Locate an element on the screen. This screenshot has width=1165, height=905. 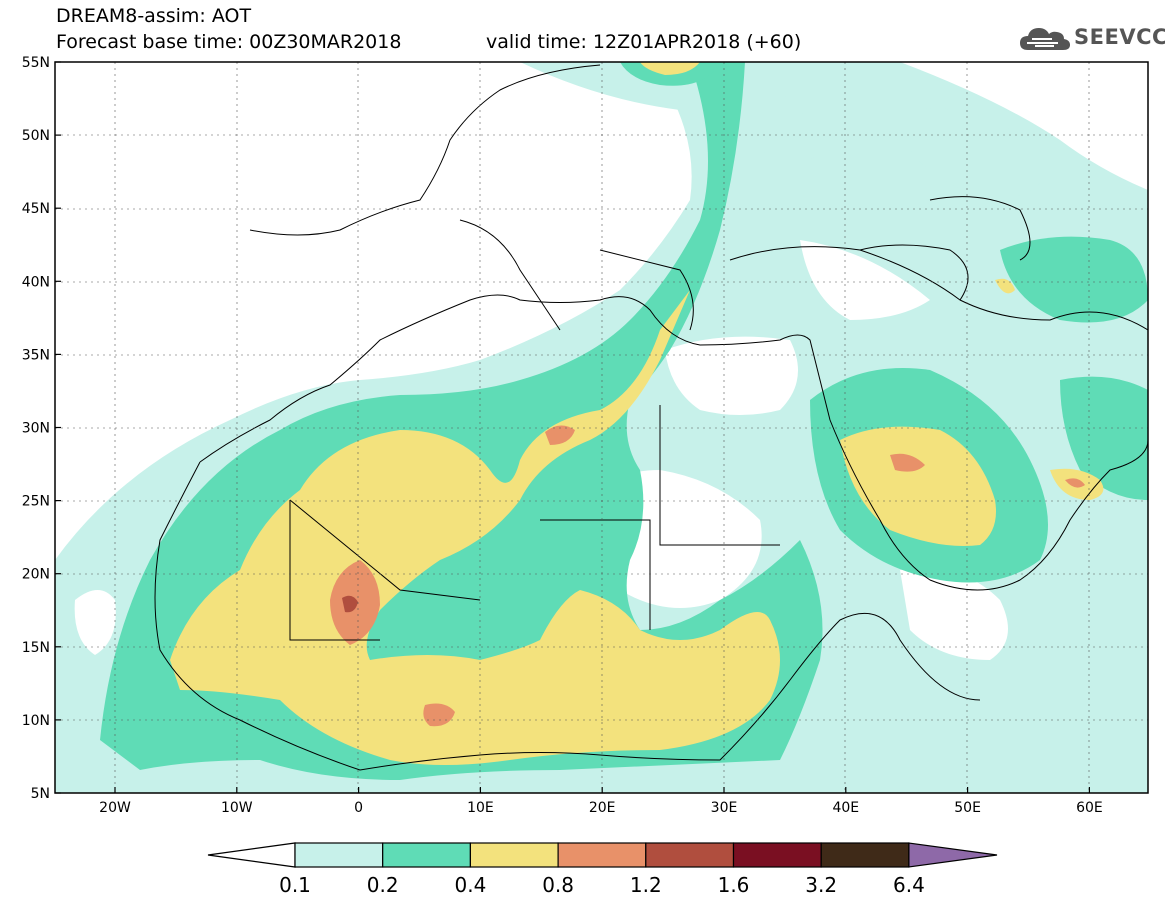
colorbar-label: 0.1 is located at coordinates (295, 885).